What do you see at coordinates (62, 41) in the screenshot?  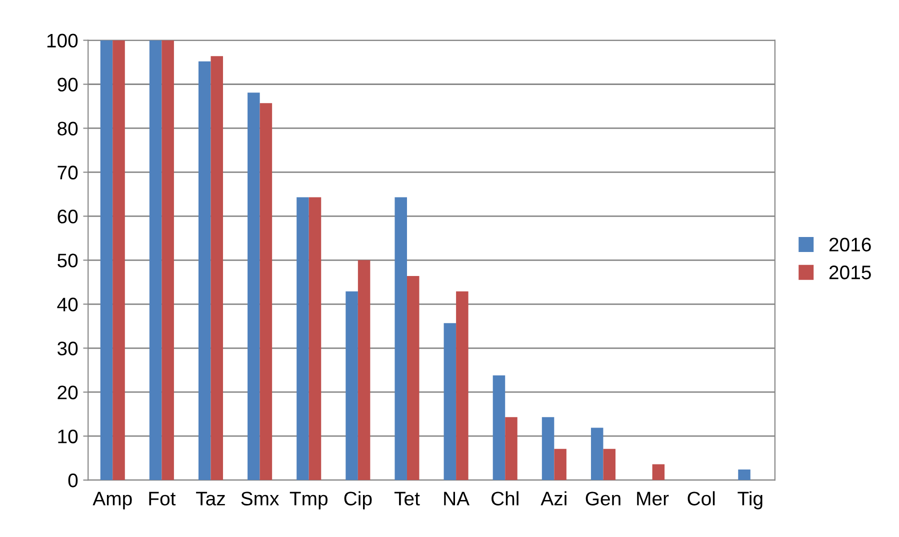 I see `y-tick-label: 100` at bounding box center [62, 41].